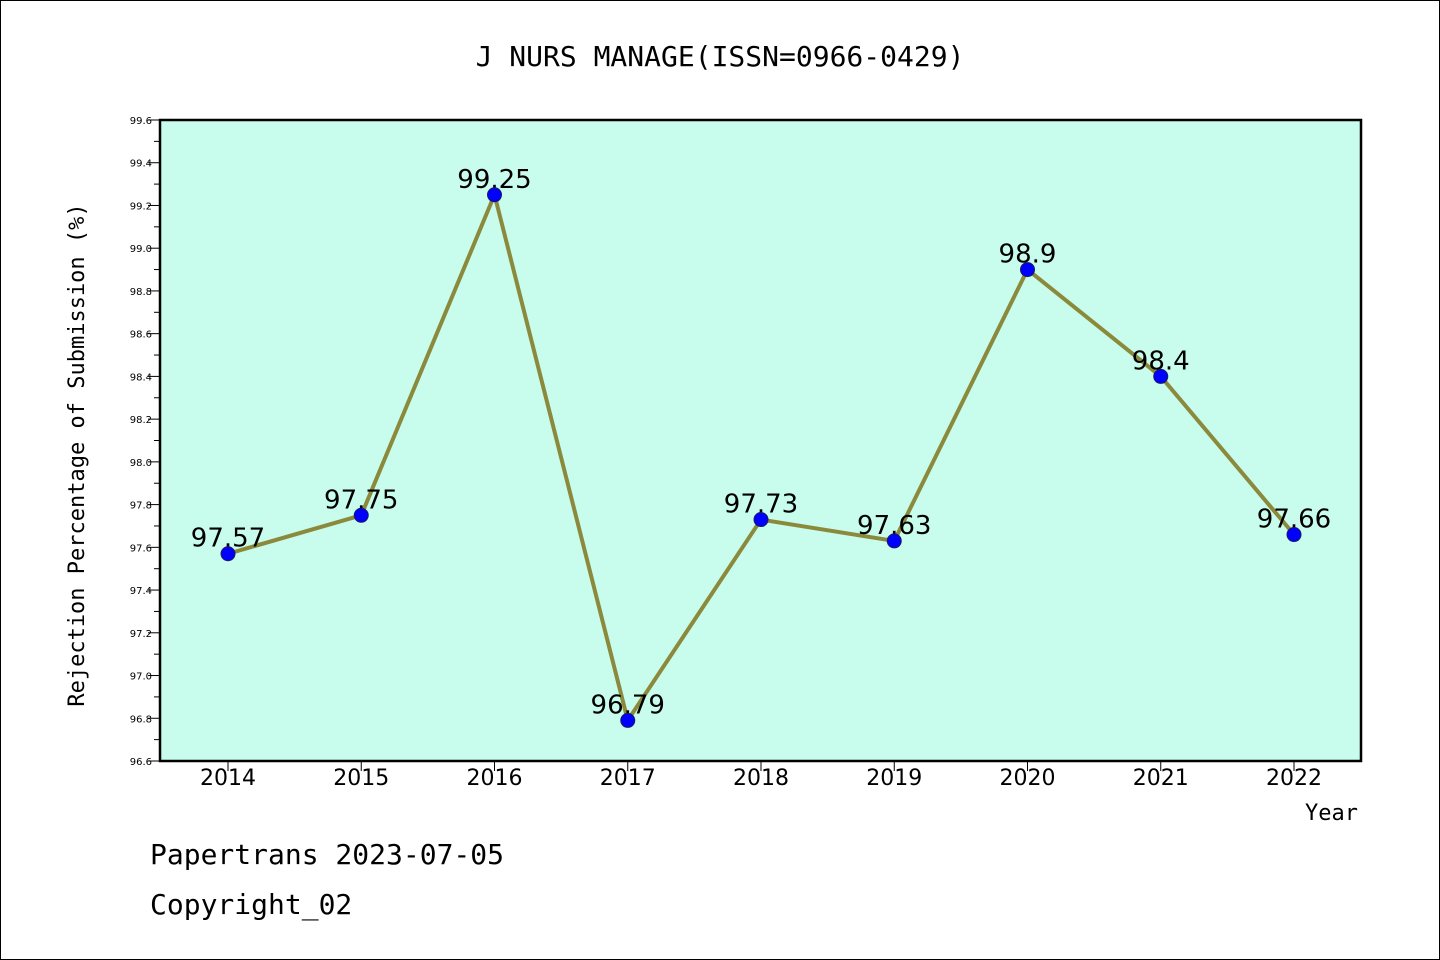 Image resolution: width=1440 pixels, height=960 pixels. I want to click on footer-copyright: Copyright_02, so click(251, 905).